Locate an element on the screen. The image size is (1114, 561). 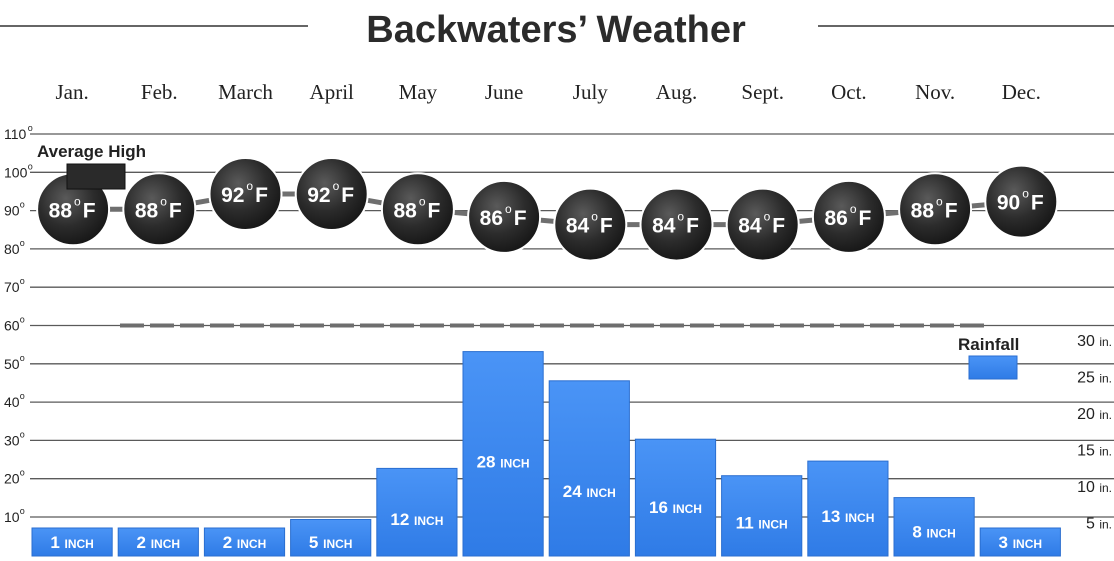
rainfall-bar-label: 13 INCH is located at coordinates (847, 516).